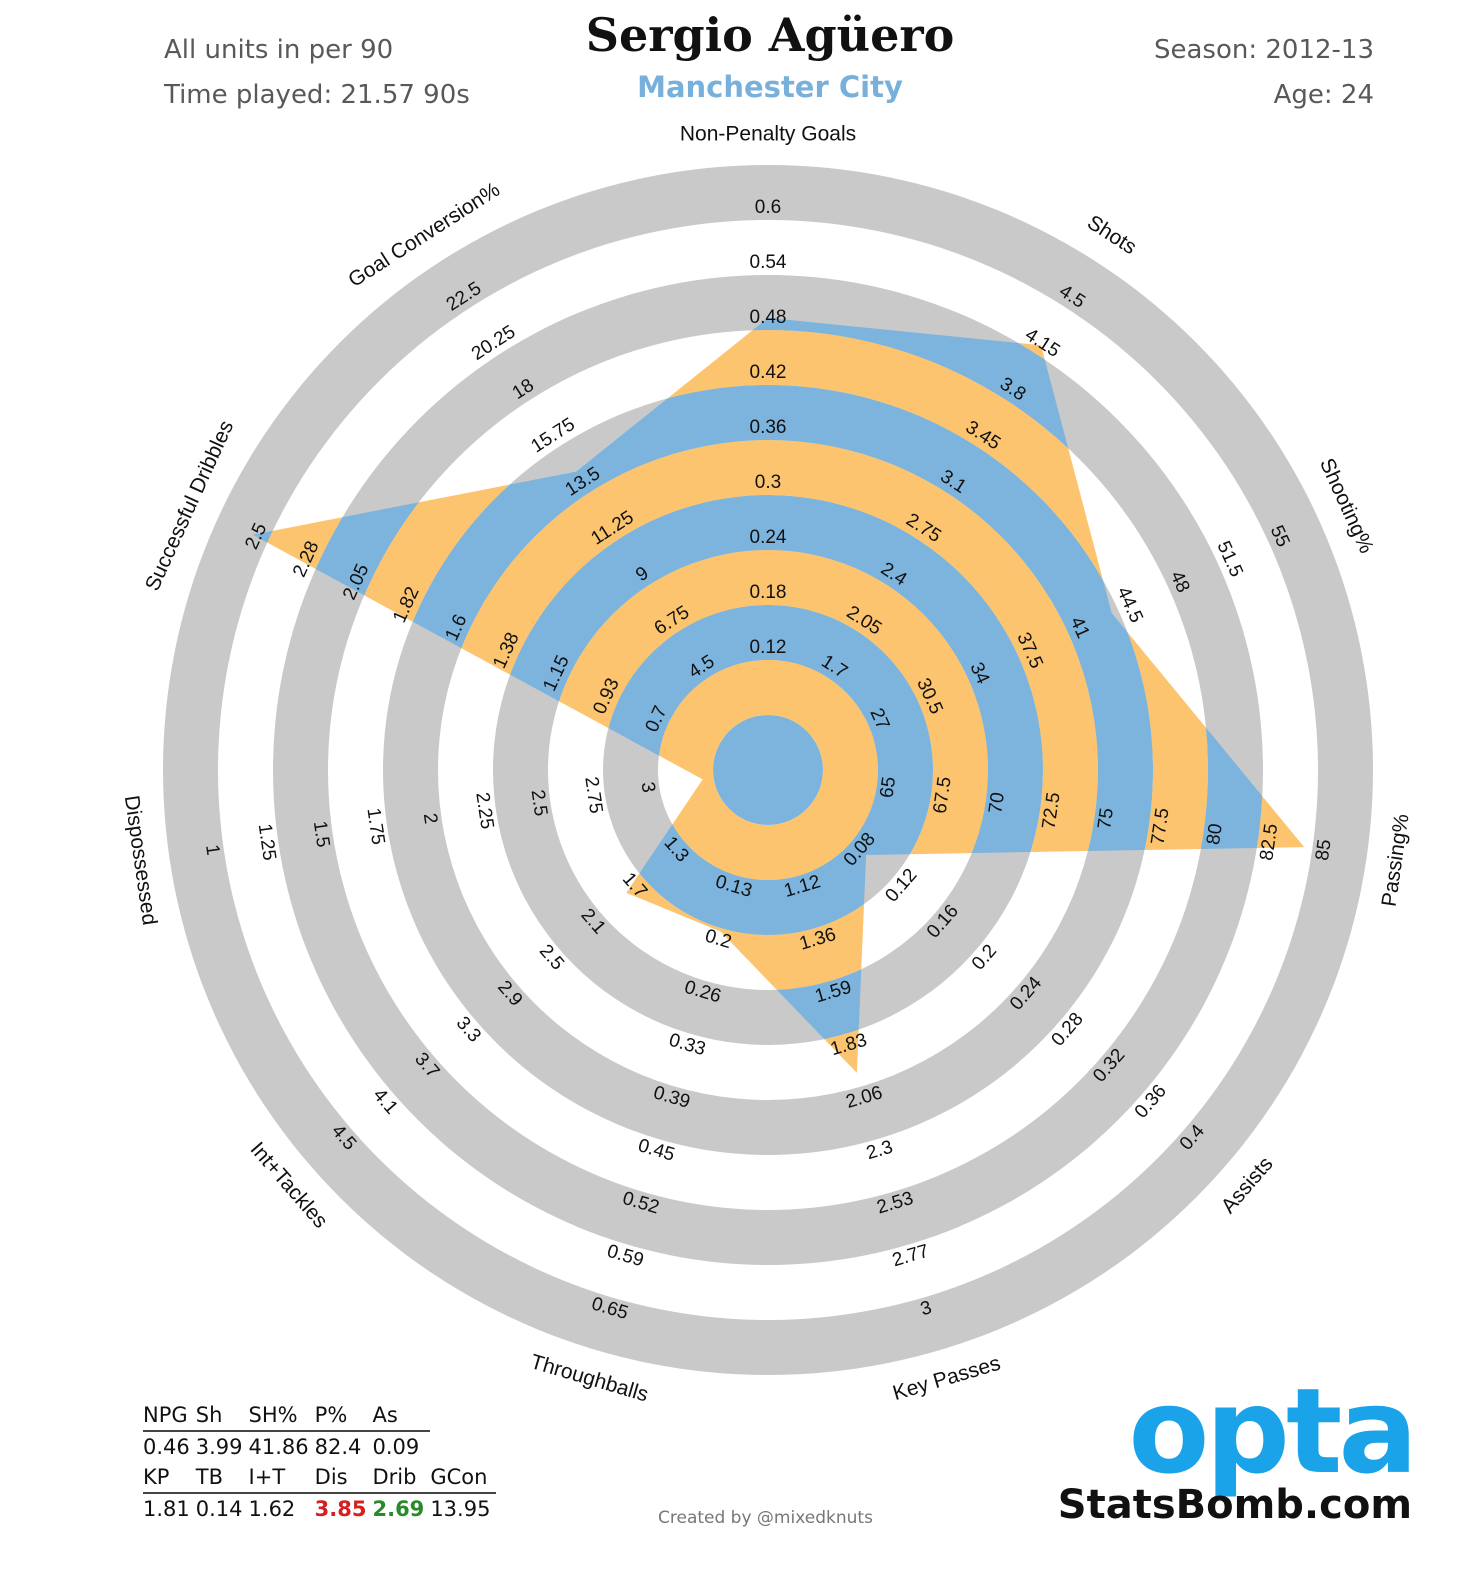 The image size is (1460, 1575). What do you see at coordinates (460, 1509) in the screenshot?
I see `stats-cell: 13.95` at bounding box center [460, 1509].